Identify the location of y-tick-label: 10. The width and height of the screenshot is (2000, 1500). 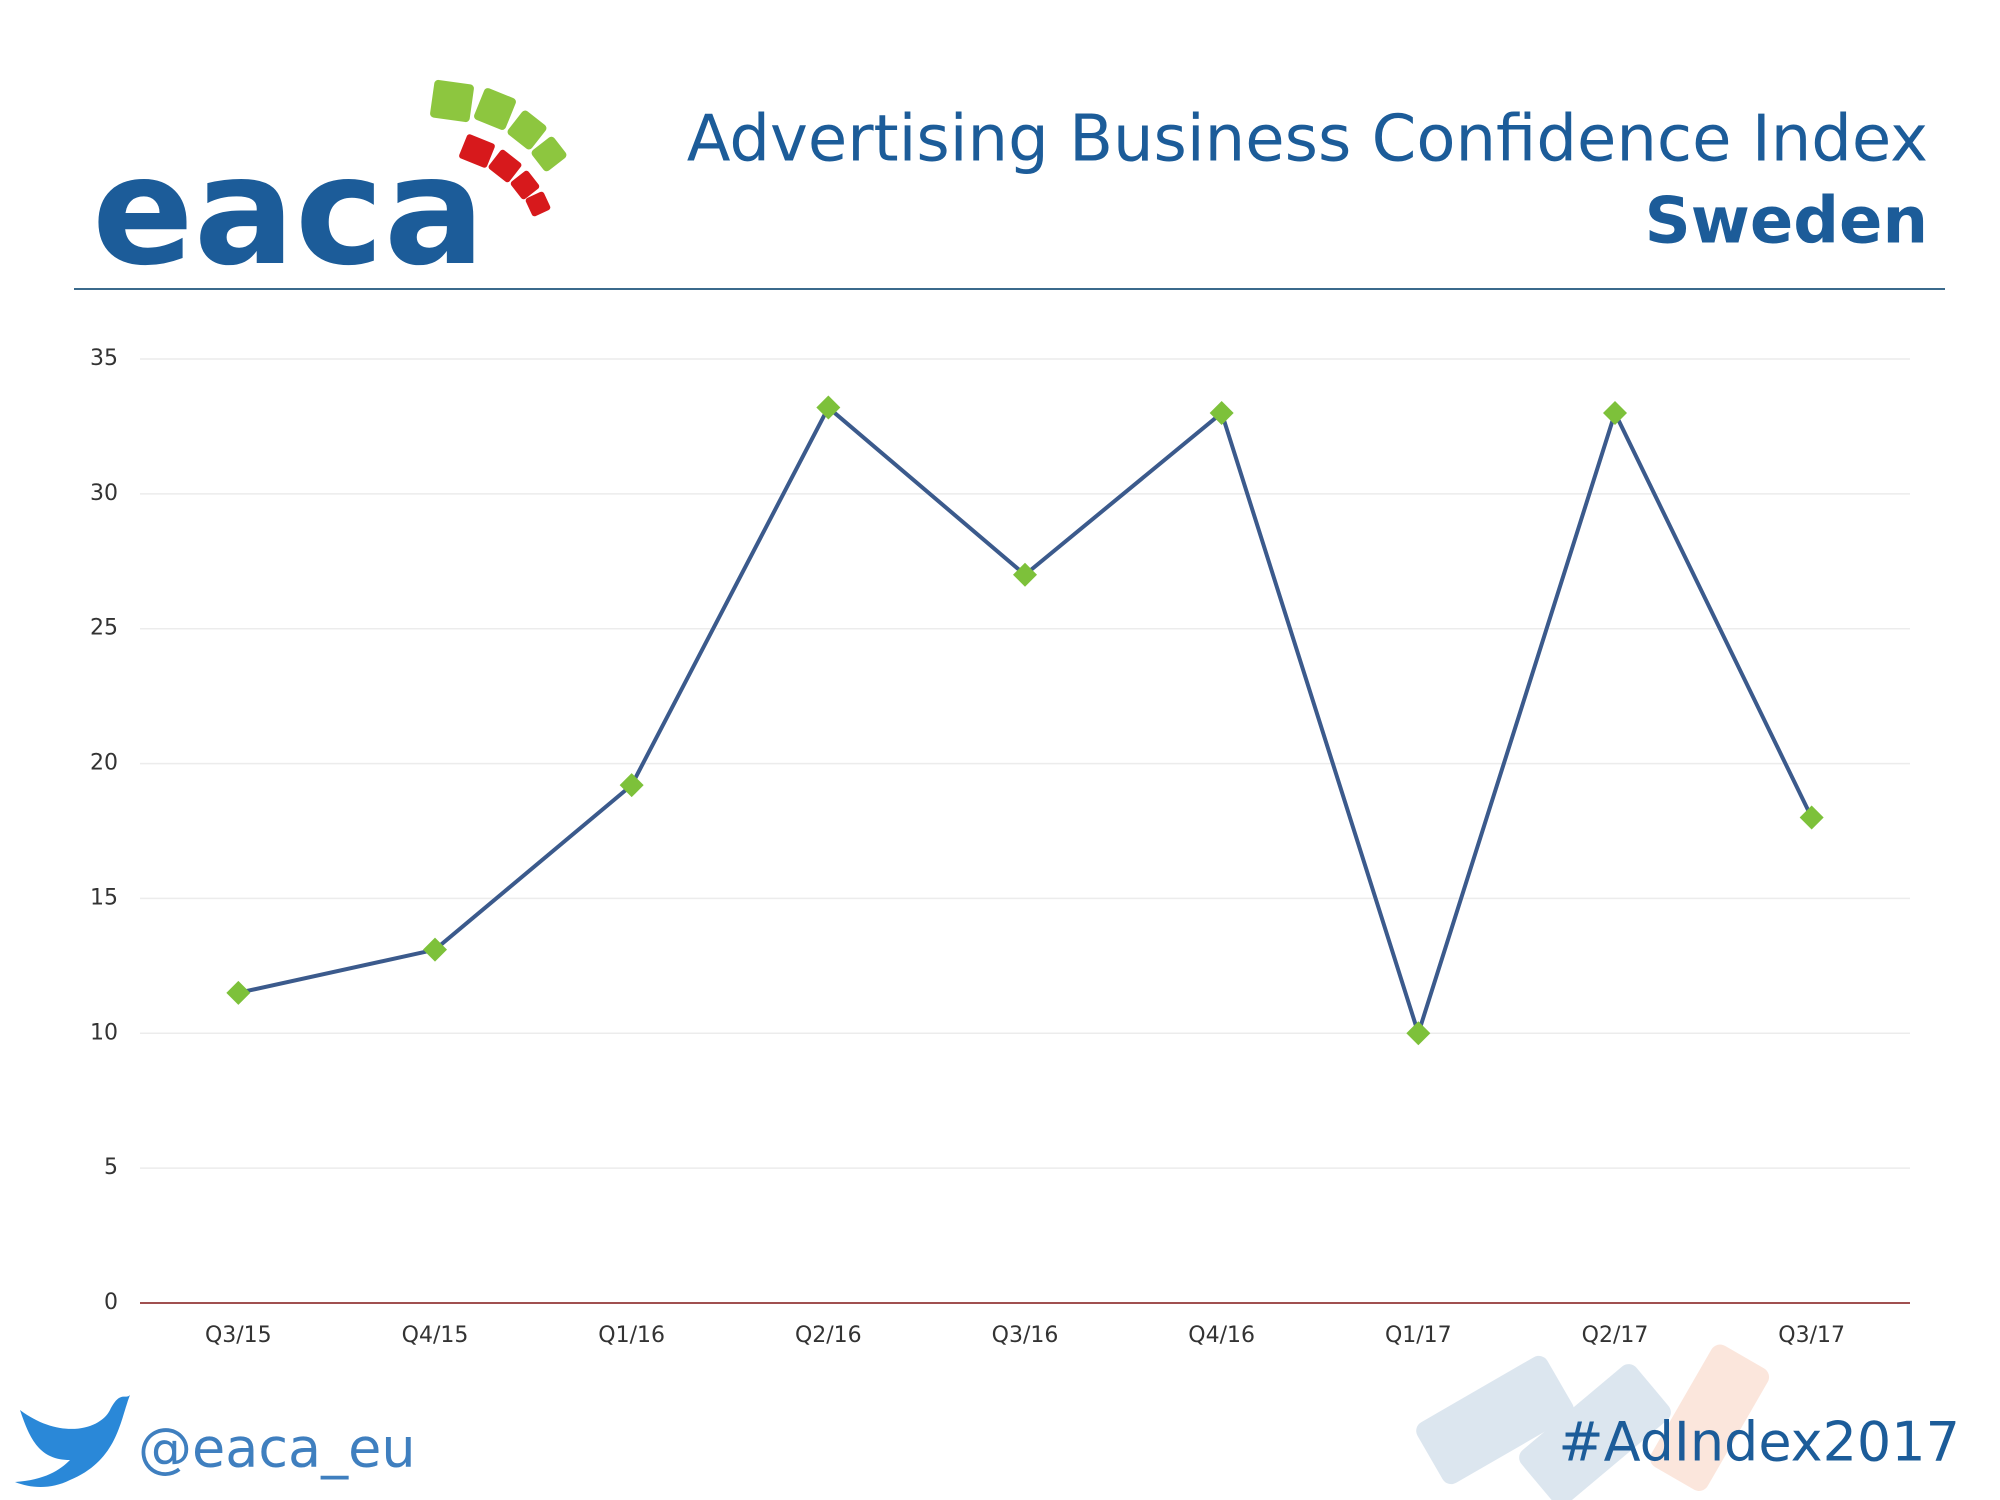
(104, 1032).